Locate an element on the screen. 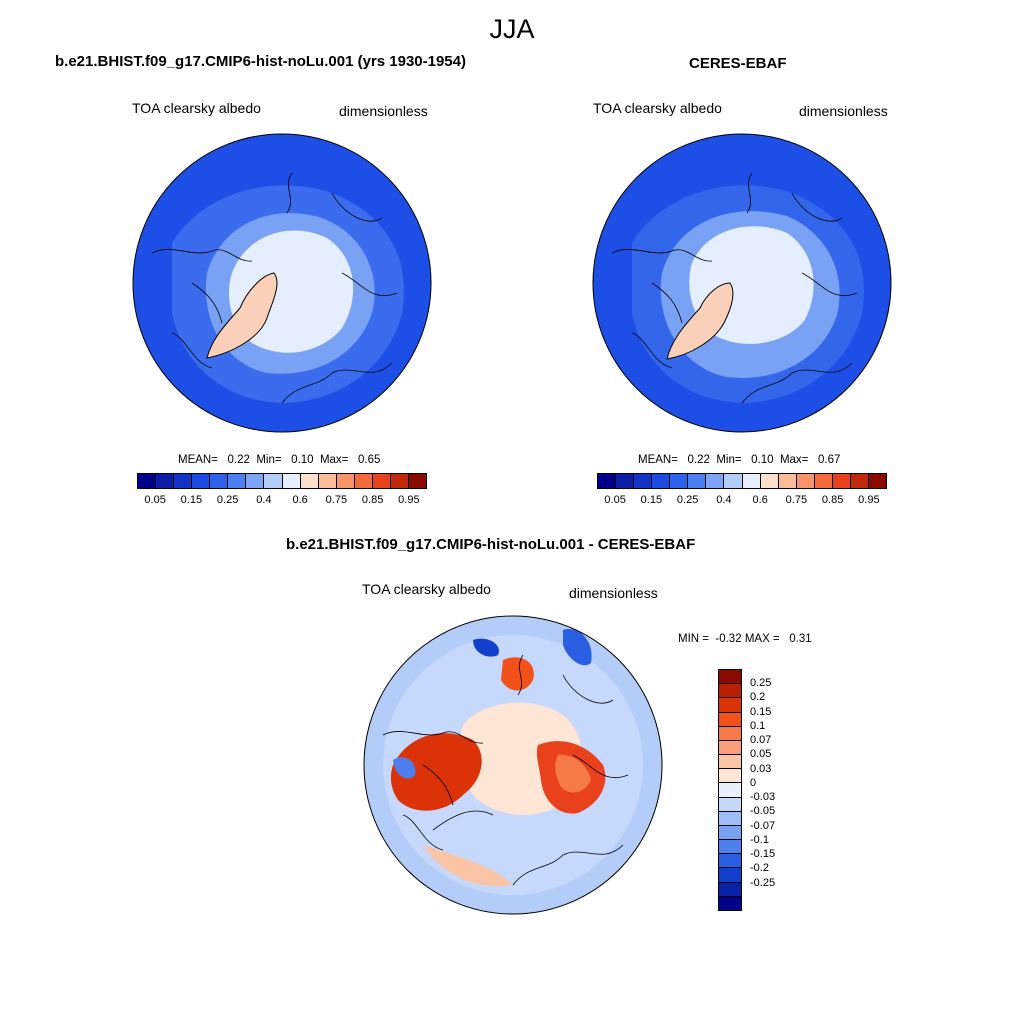 This screenshot has height=1024, width=1024. obs-greenland is located at coordinates (700, 321).